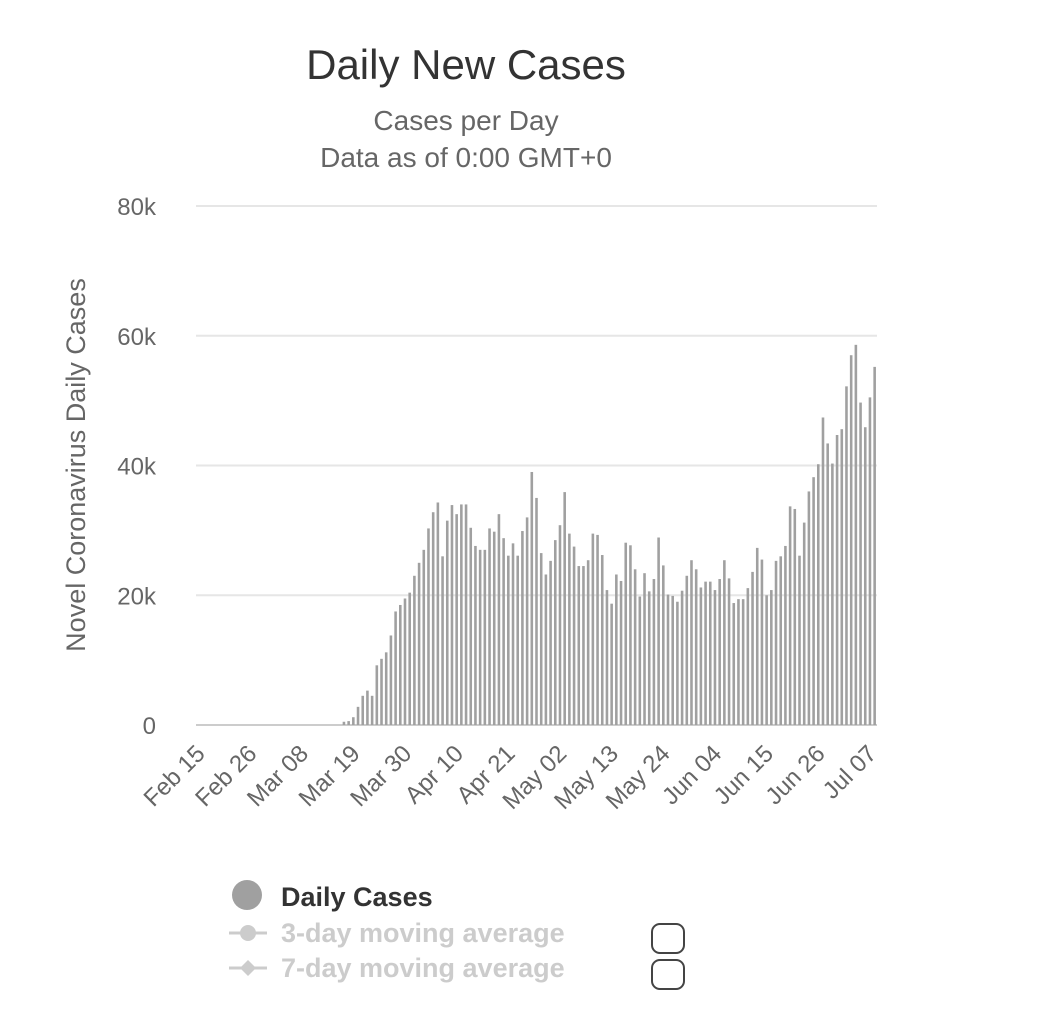 The height and width of the screenshot is (1030, 1043). Describe the element at coordinates (332, 896) in the screenshot. I see `legend-item-daily-cases: Daily Cases` at that location.